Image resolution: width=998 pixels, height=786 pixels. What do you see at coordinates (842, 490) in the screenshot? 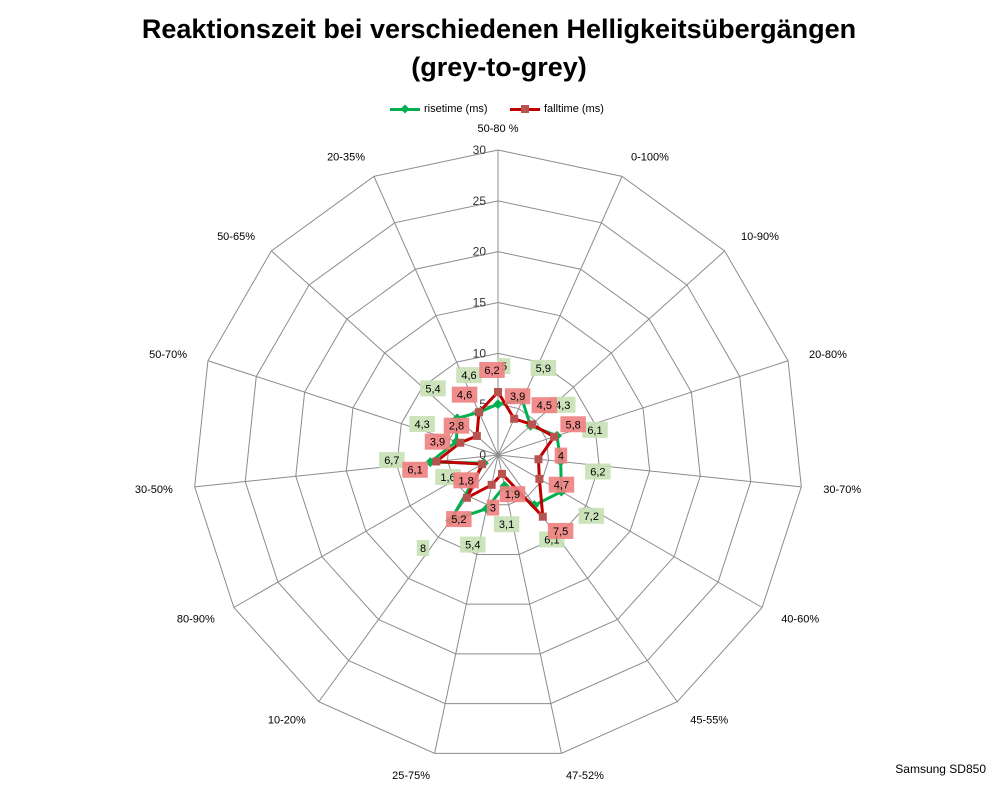
I see `category-label: 30-70%` at bounding box center [842, 490].